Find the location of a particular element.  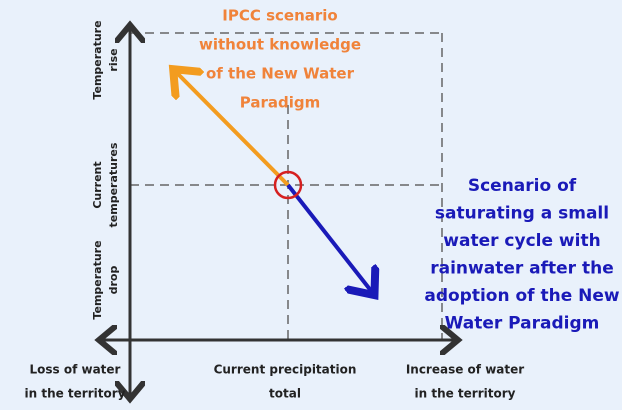

y-axis-label: temperatures is located at coordinates (113, 184).